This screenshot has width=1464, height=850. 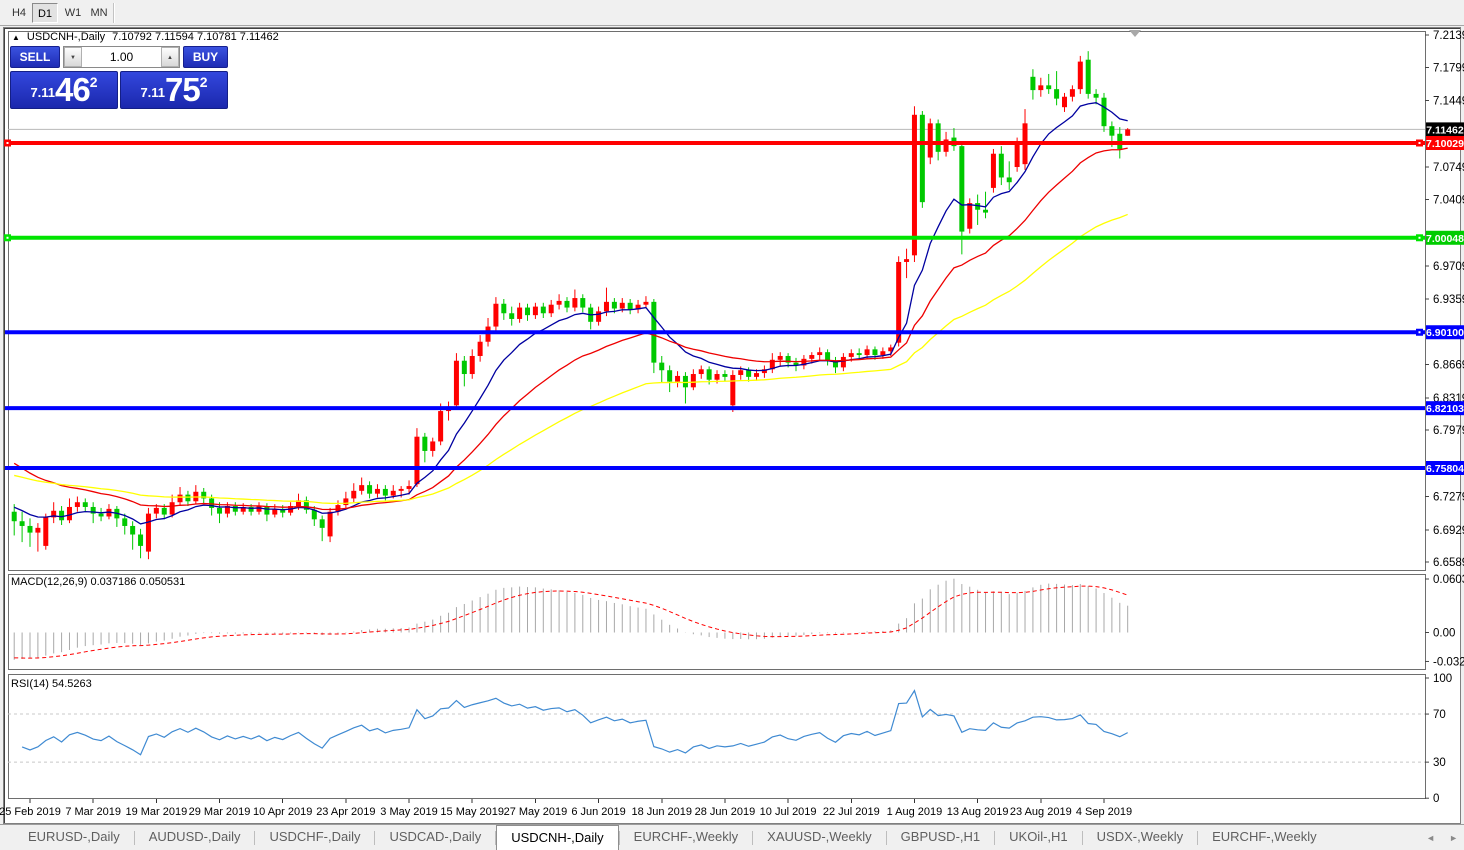 What do you see at coordinates (205, 57) in the screenshot?
I see `buy-button: BUY` at bounding box center [205, 57].